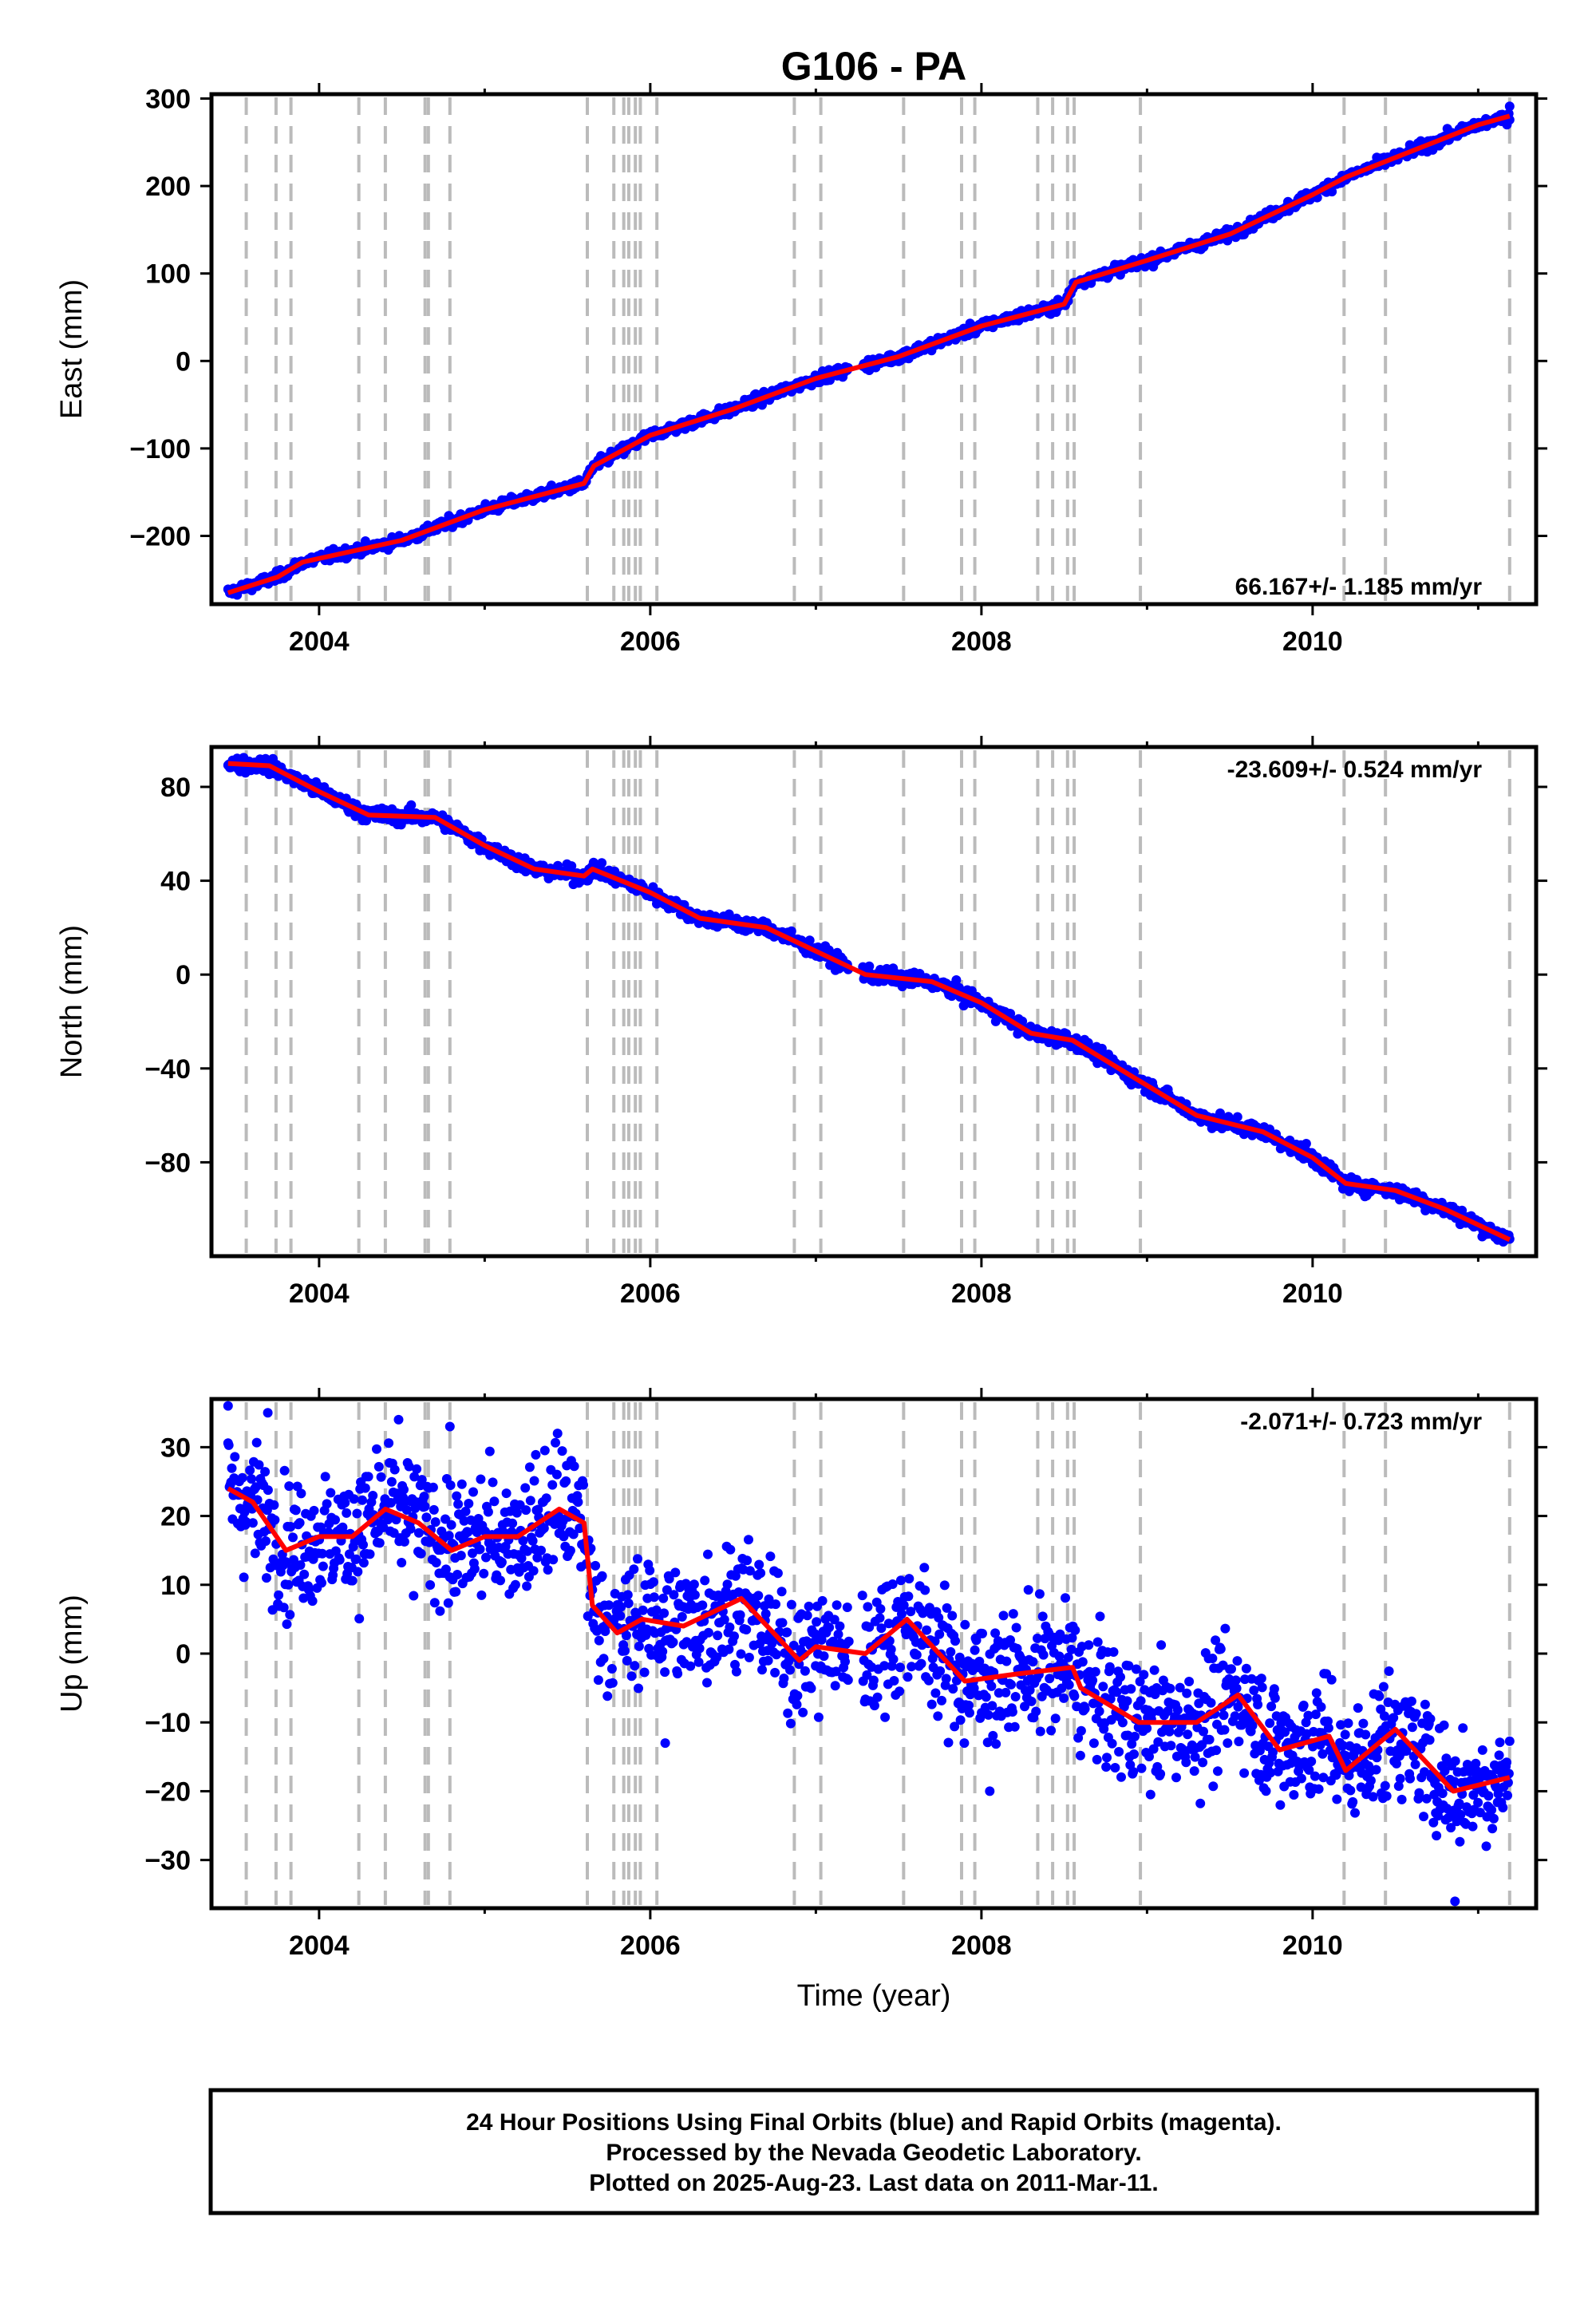 This screenshot has height=2316, width=1596. I want to click on x-axis-title: Time (year), so click(874, 1996).